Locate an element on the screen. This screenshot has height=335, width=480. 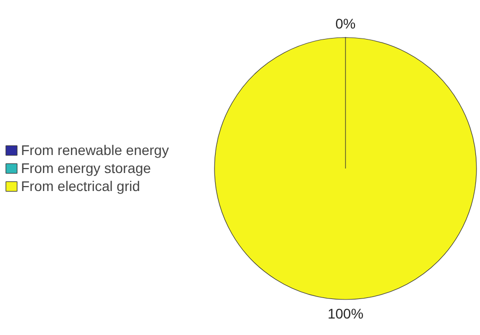
text: 0% is located at coordinates (345, 24).